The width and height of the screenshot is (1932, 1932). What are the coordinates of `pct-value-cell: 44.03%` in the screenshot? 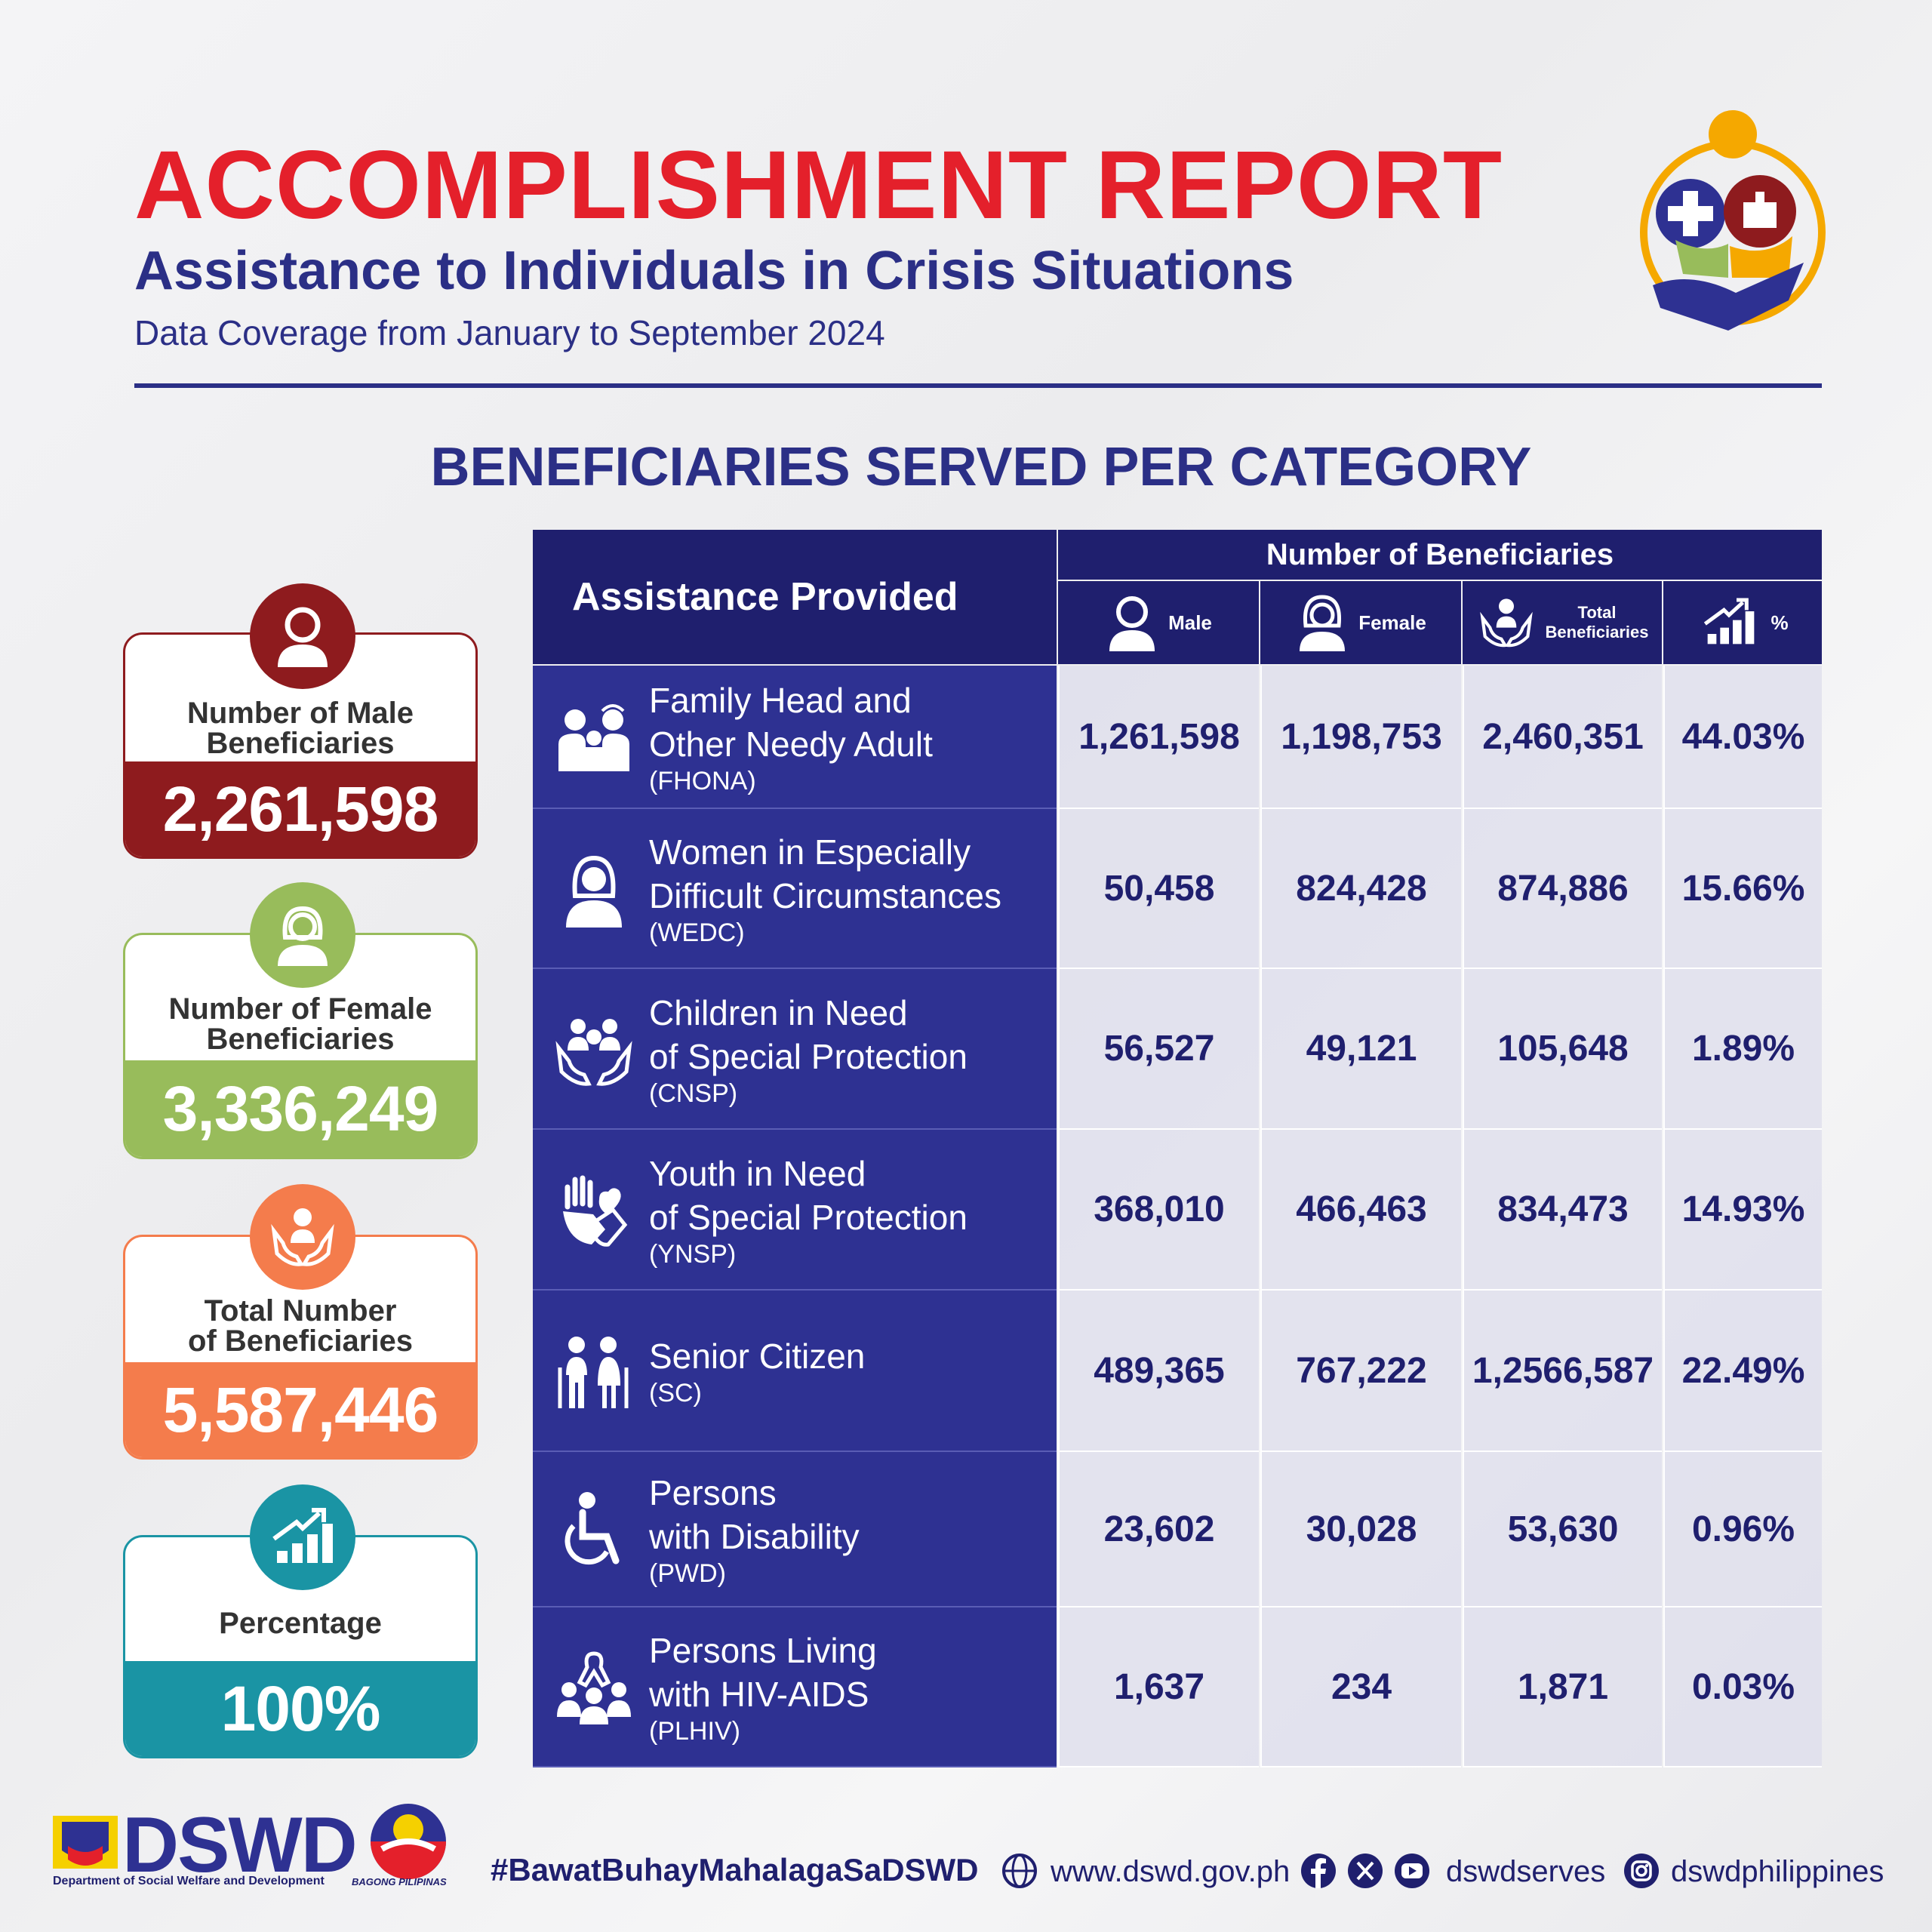 It's located at (1742, 737).